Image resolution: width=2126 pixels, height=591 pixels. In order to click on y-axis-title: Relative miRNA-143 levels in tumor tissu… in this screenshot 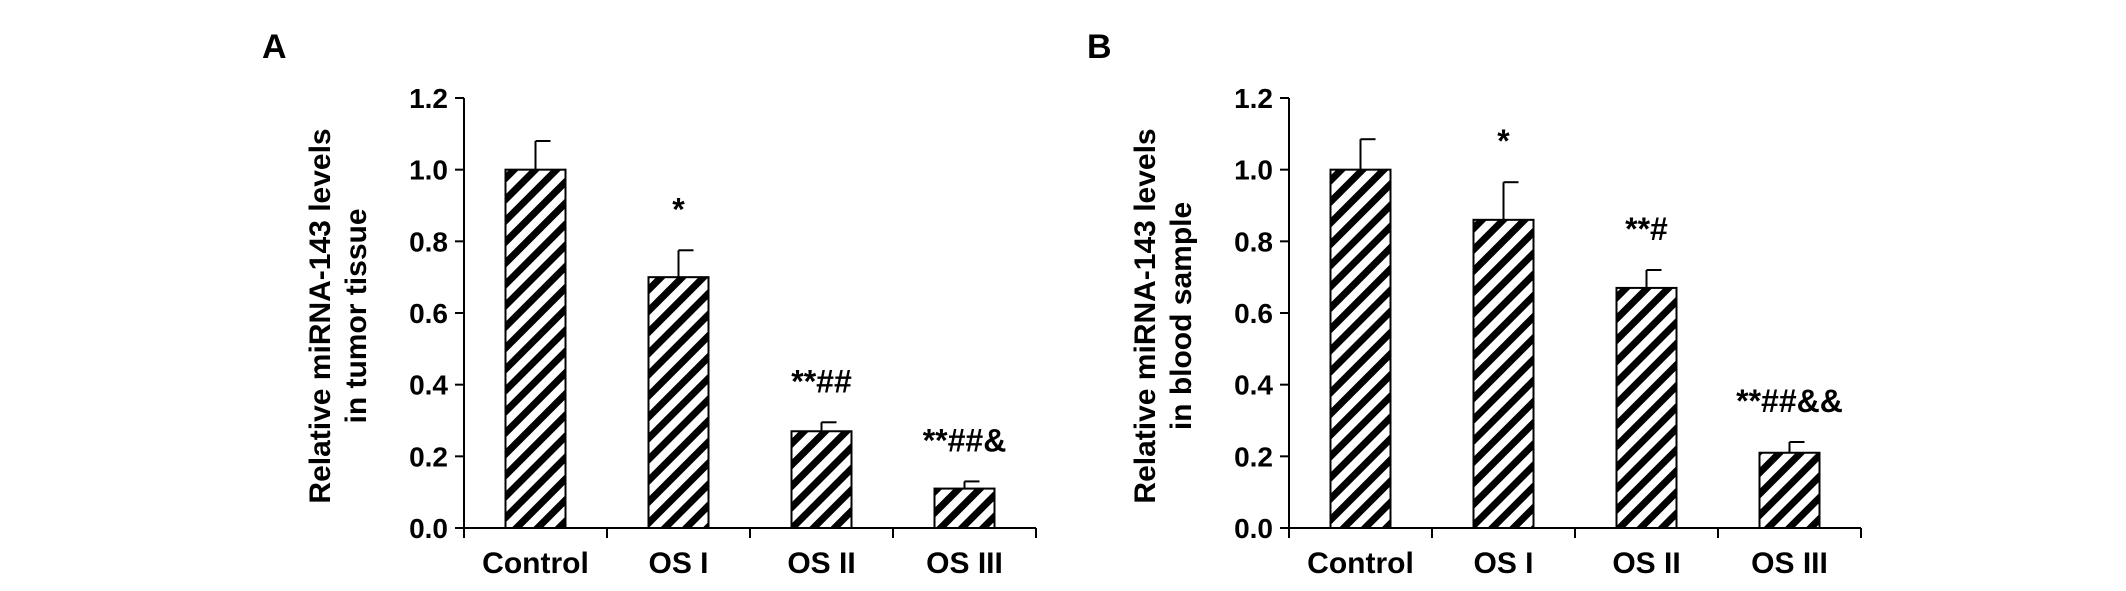, I will do `click(338, 315)`.